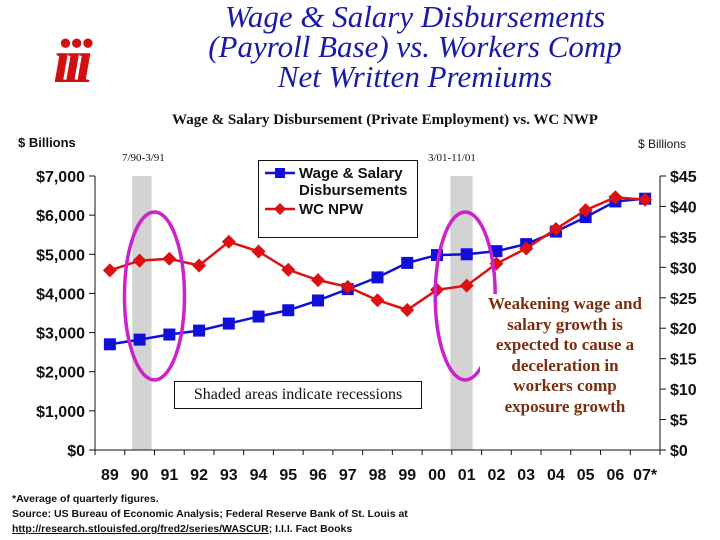 The width and height of the screenshot is (720, 540). What do you see at coordinates (331, 209) in the screenshot?
I see `legend-label-npw: WC NPW` at bounding box center [331, 209].